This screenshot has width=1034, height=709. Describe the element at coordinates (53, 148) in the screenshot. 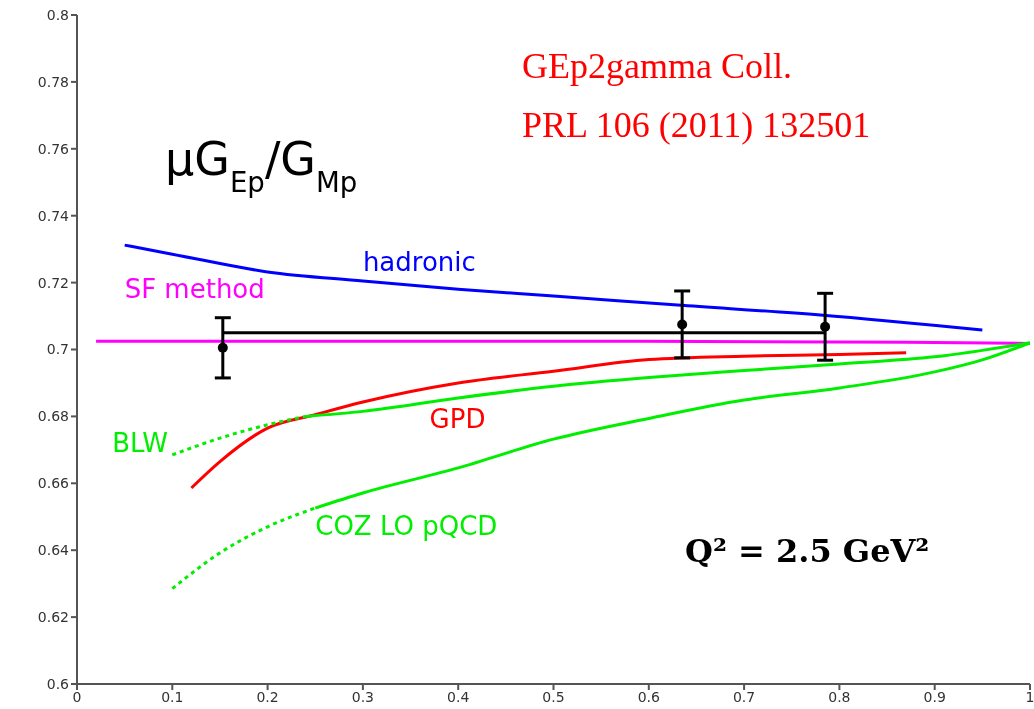

I see `y-tick-label: 0.76` at that location.